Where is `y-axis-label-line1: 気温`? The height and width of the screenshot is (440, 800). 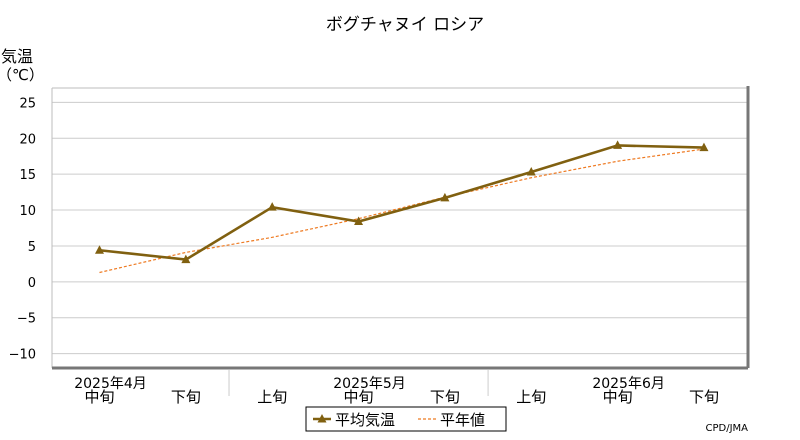 y-axis-label-line1: 気温 is located at coordinates (17, 56).